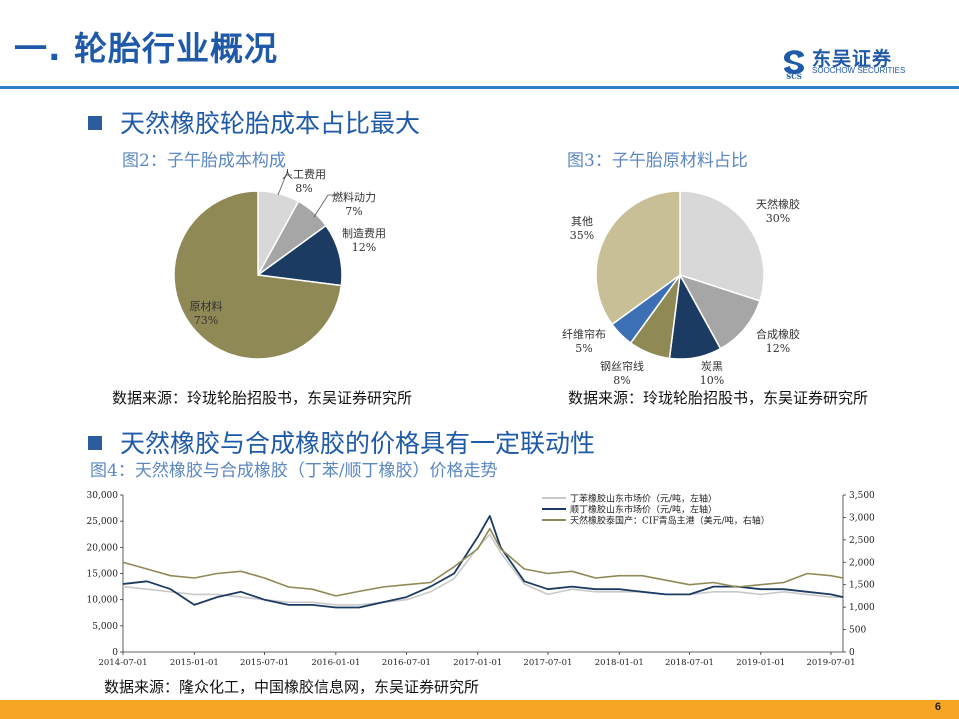 The image size is (959, 719). Describe the element at coordinates (852, 59) in the screenshot. I see `logo-cn: 东吴证券` at that location.